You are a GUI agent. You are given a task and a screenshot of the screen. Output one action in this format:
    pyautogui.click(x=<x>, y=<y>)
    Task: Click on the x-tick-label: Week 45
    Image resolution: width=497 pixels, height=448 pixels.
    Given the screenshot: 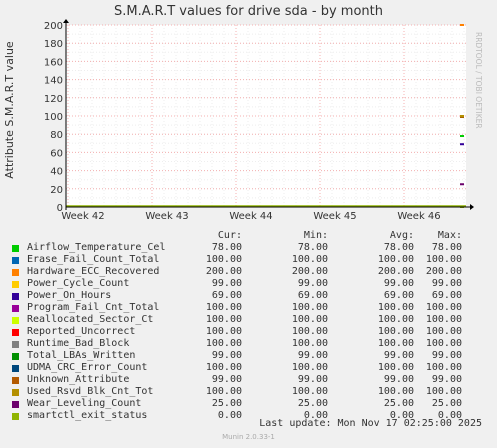 What is the action you would take?
    pyautogui.click(x=334, y=216)
    